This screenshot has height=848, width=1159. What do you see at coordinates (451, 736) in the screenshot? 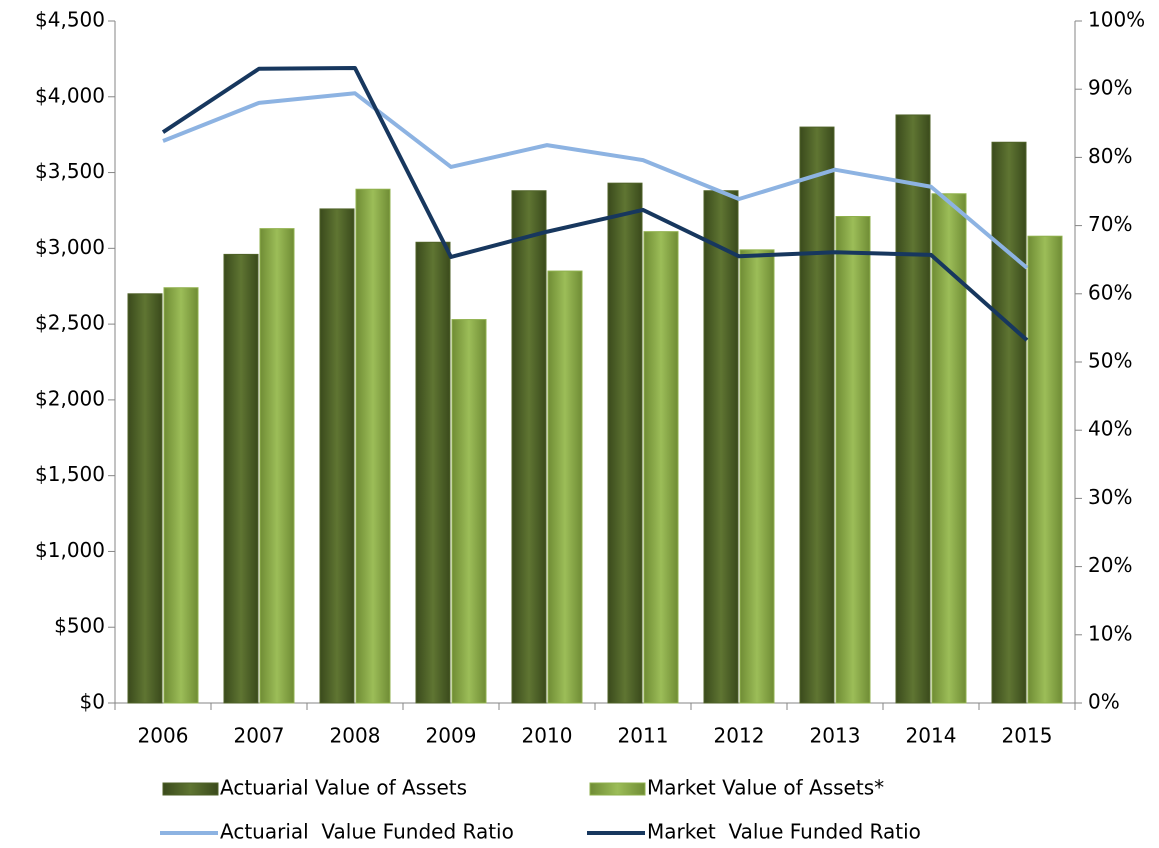
I see `x-tick-label: 2009` at bounding box center [451, 736].